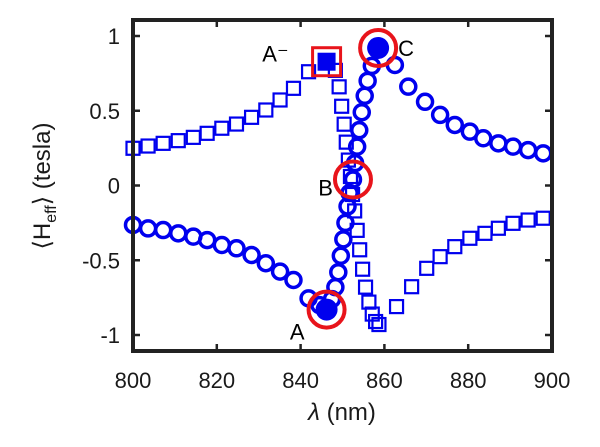 This screenshot has height=447, width=600. Describe the element at coordinates (325, 188) in the screenshot. I see `annotation-label: B` at that location.